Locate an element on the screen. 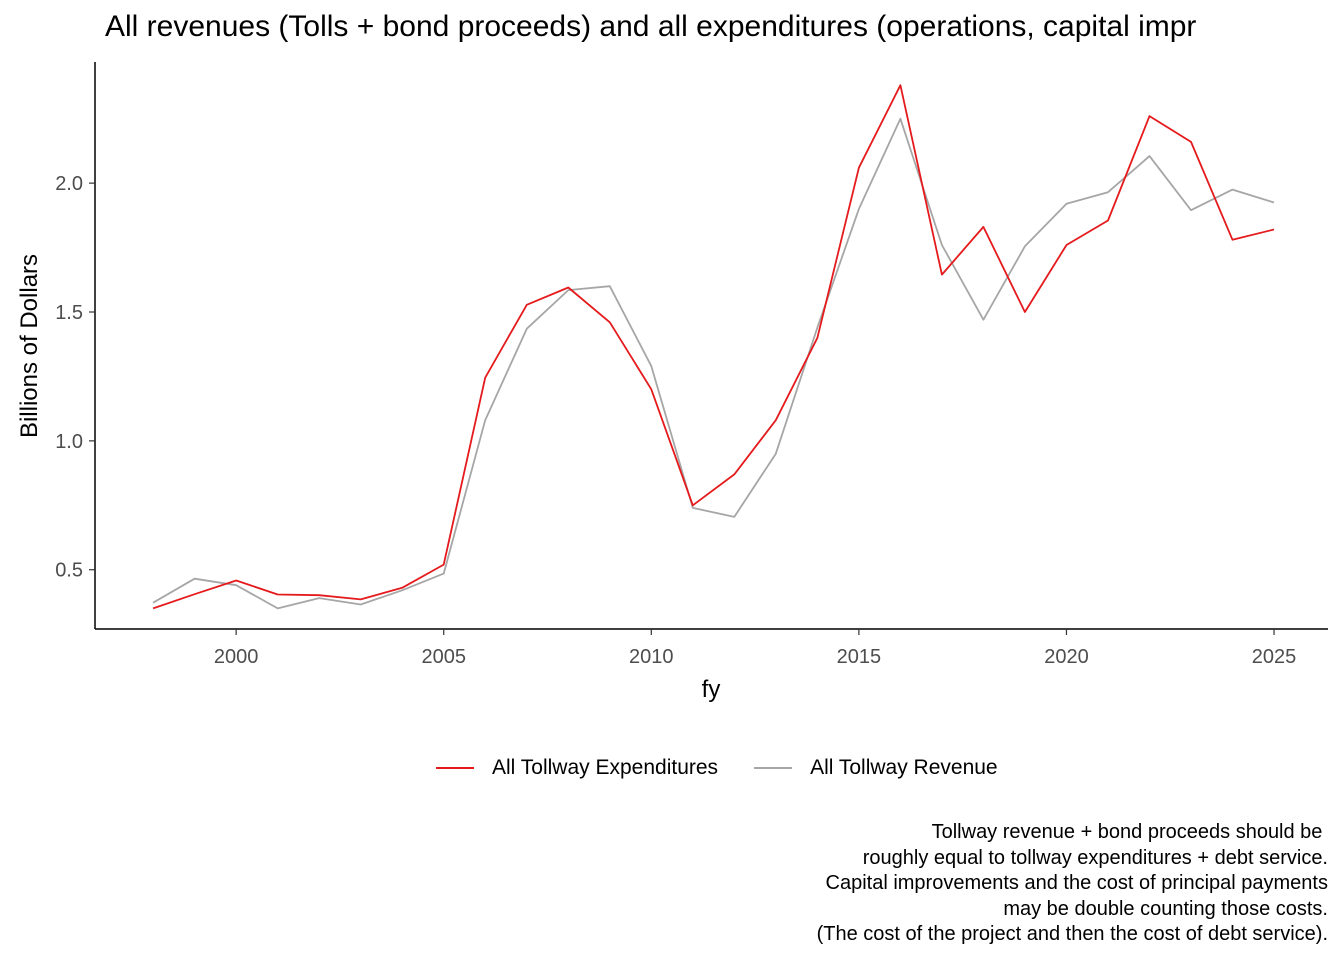 The width and height of the screenshot is (1344, 960). legend-key-expenditures is located at coordinates (455, 768).